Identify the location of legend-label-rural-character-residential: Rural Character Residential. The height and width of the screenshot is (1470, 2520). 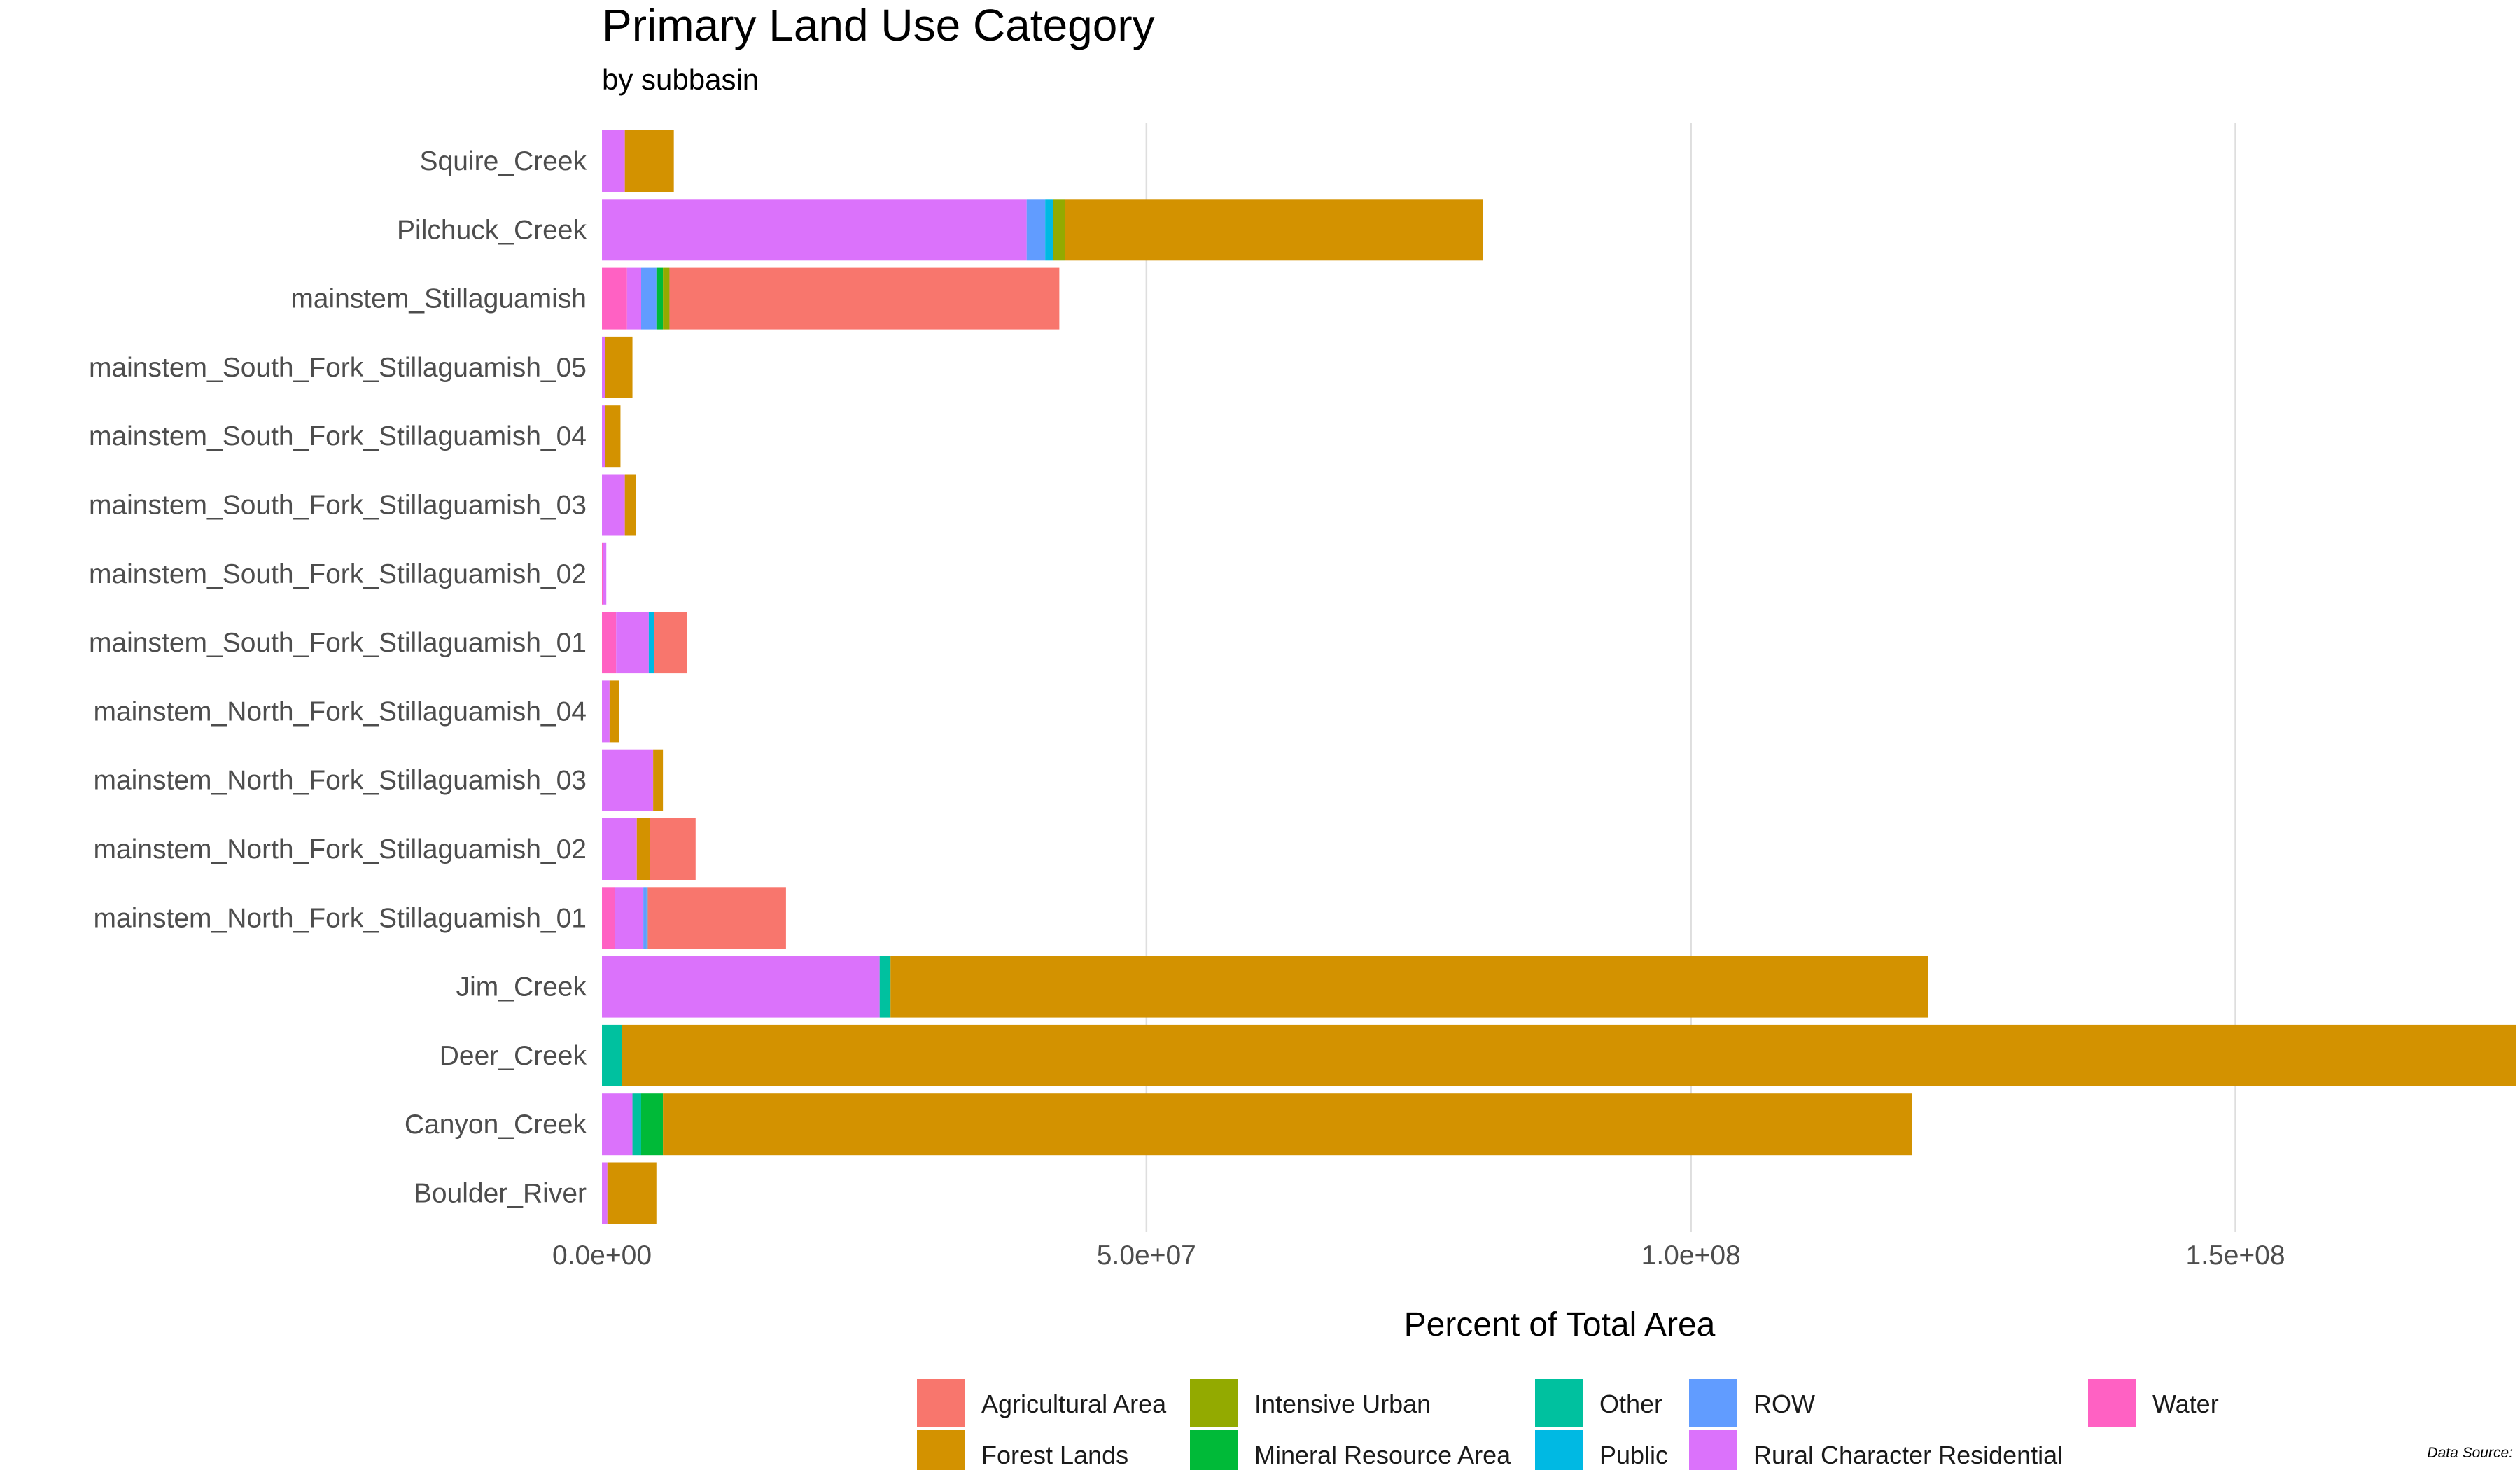
(1908, 1455).